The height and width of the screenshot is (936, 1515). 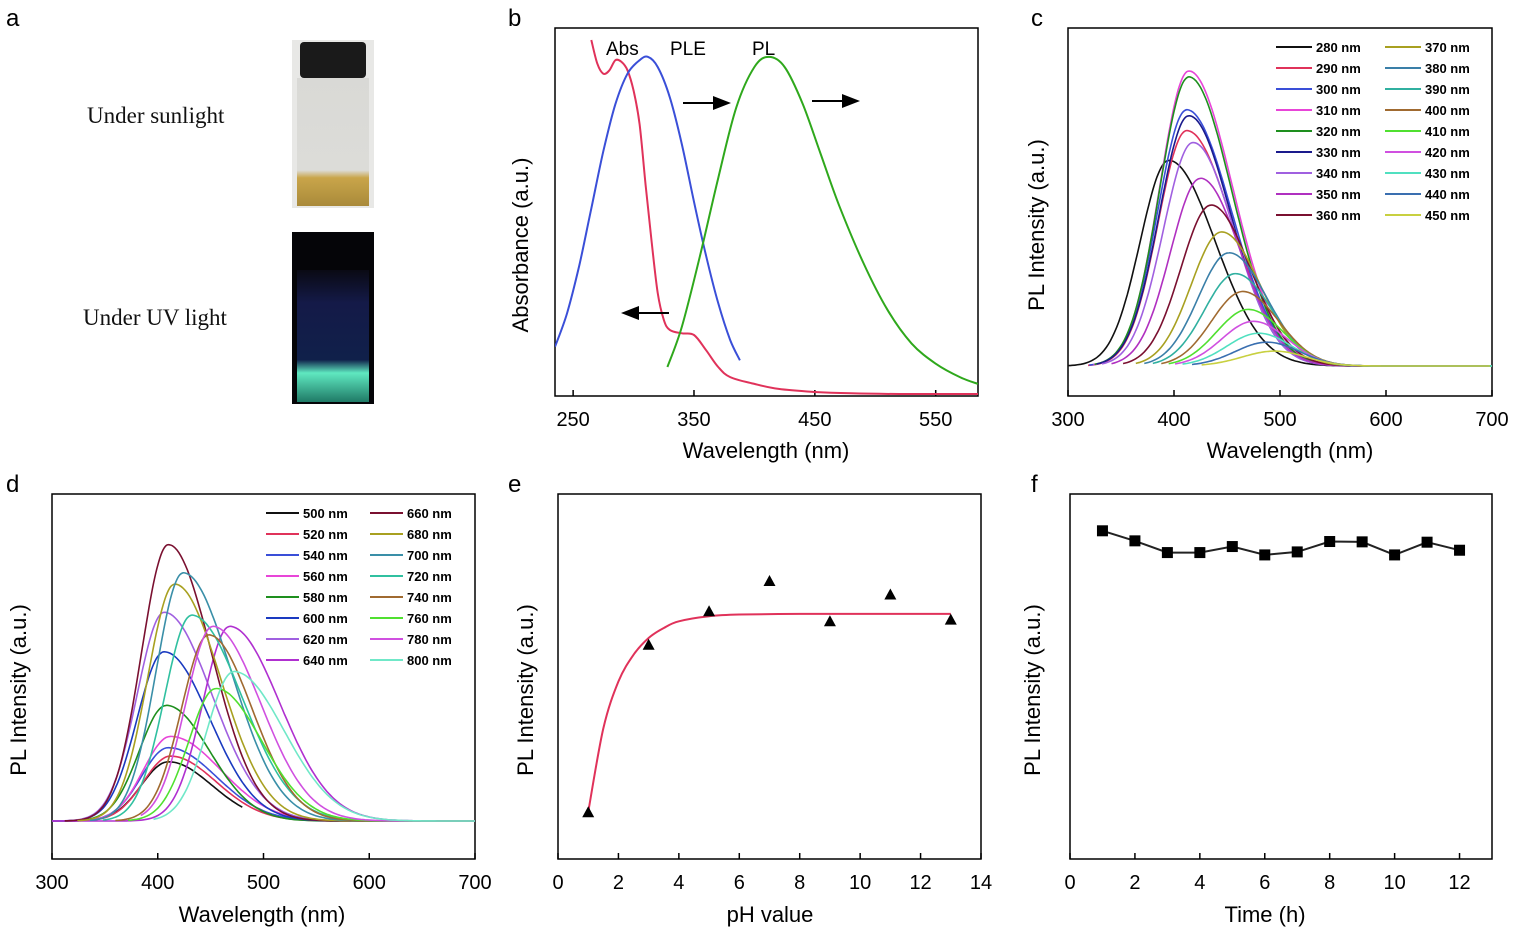 I want to click on anno-abs: Abs, so click(x=622, y=49).